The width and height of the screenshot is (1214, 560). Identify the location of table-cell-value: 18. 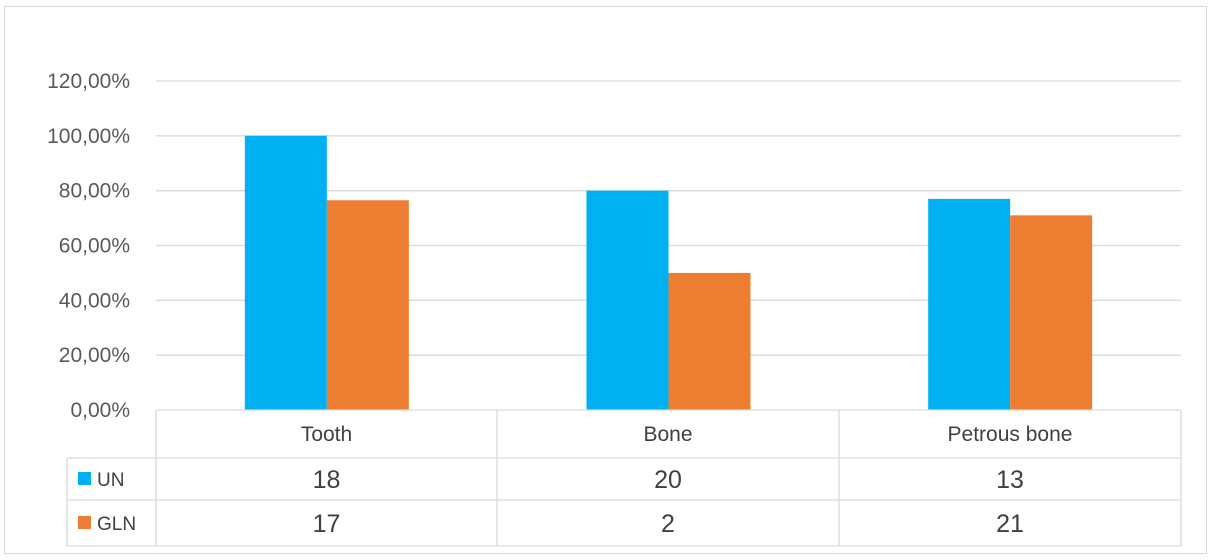
(327, 480).